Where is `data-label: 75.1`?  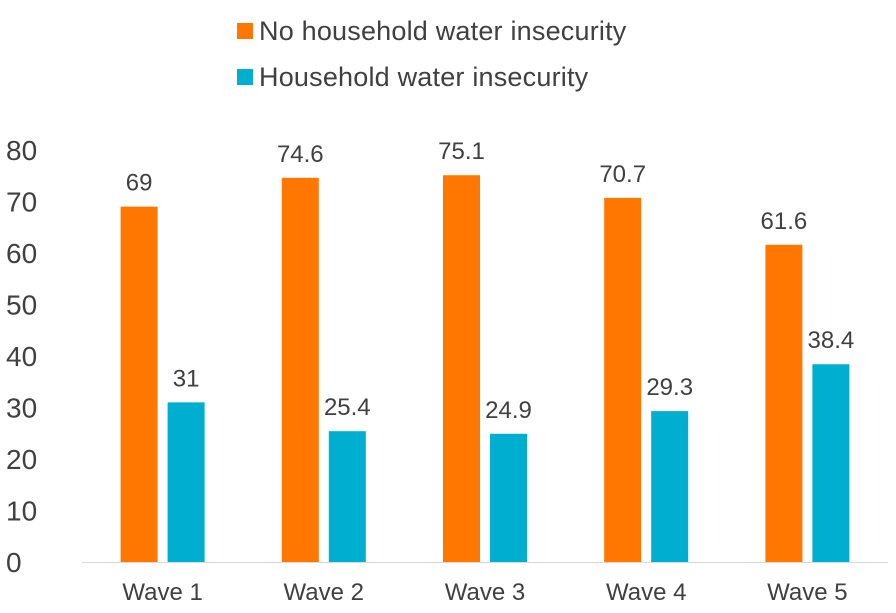 data-label: 75.1 is located at coordinates (461, 151).